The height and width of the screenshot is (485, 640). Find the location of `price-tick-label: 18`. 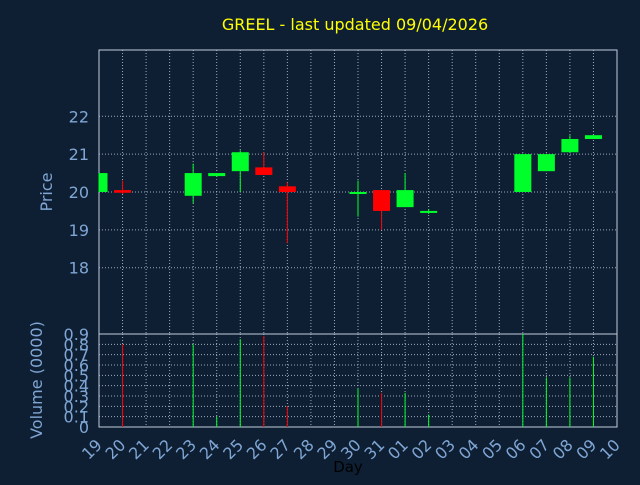

price-tick-label: 18 is located at coordinates (79, 268).